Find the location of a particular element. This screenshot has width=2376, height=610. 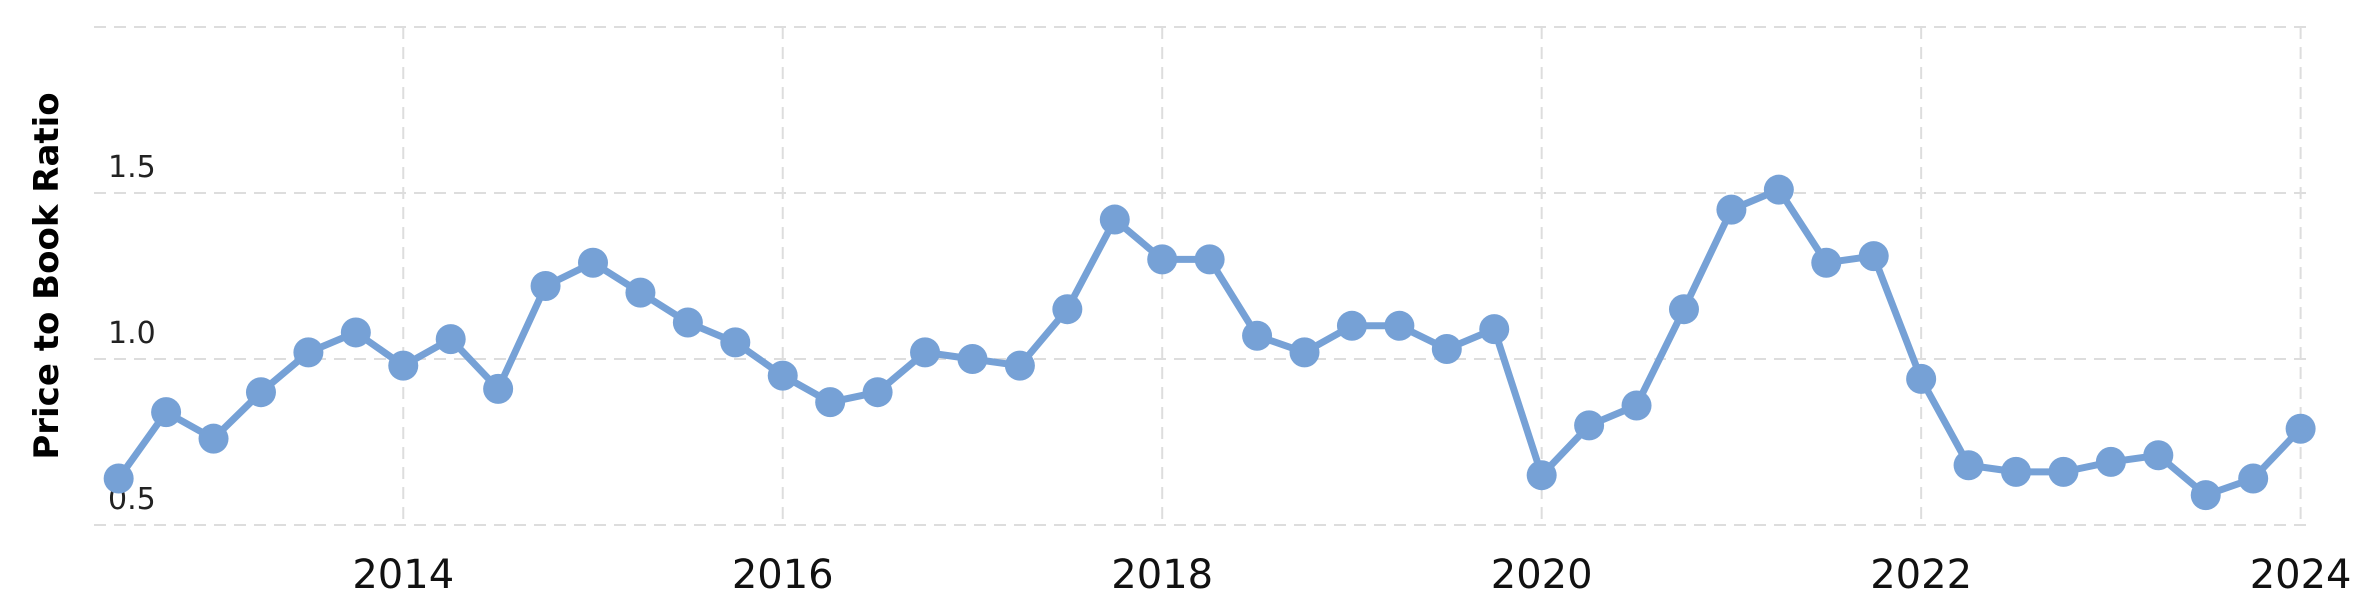

y-tick-label: 1.0 is located at coordinates (132, 333).